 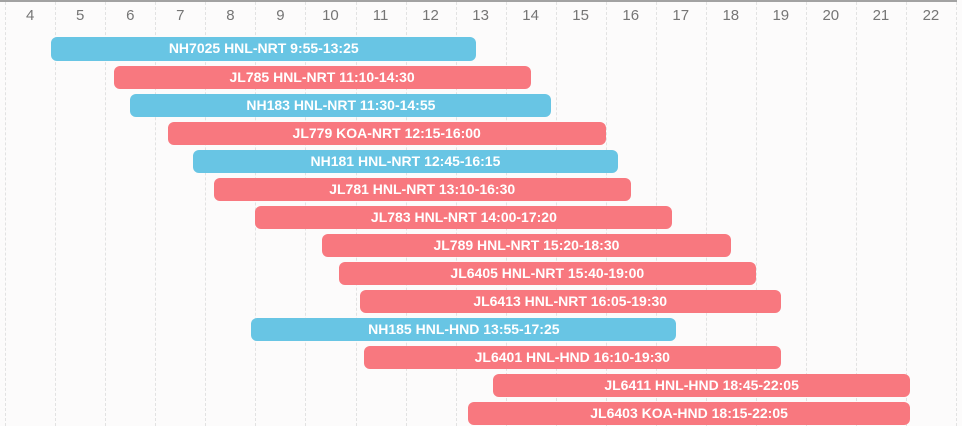 What do you see at coordinates (430, 15) in the screenshot?
I see `axis-tick-label-12: 12` at bounding box center [430, 15].